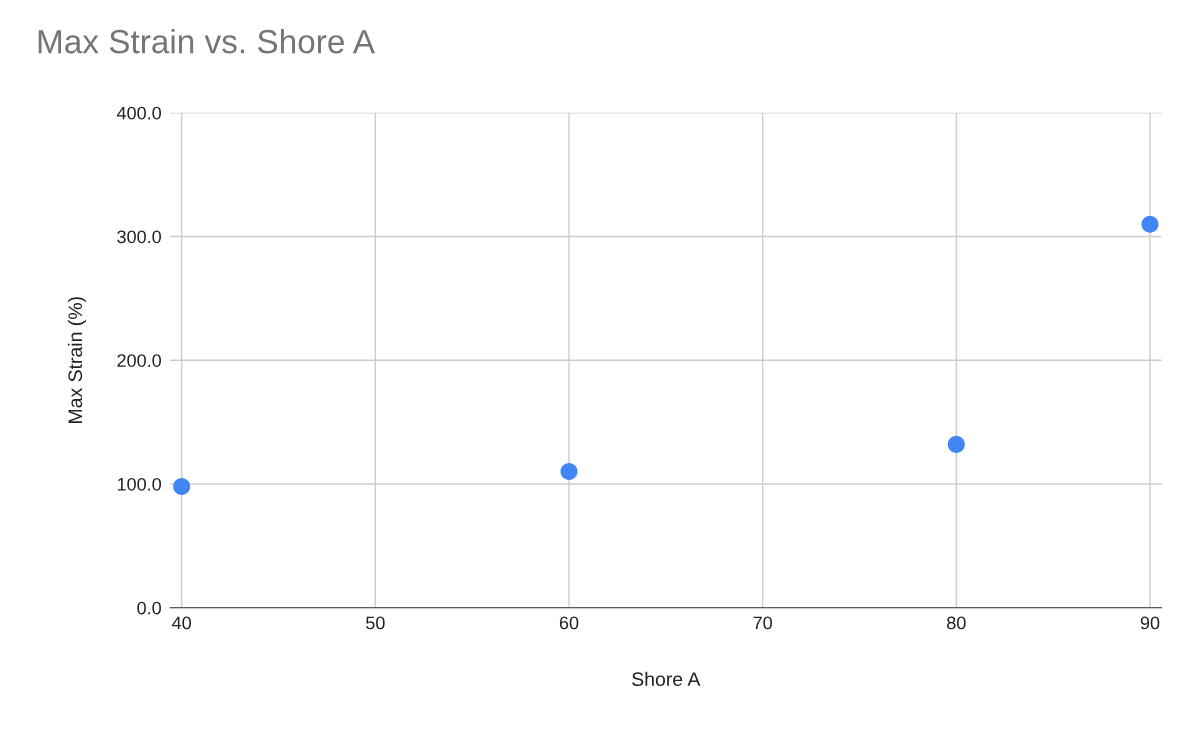  What do you see at coordinates (375, 623) in the screenshot?
I see `x-tick-label: 50` at bounding box center [375, 623].